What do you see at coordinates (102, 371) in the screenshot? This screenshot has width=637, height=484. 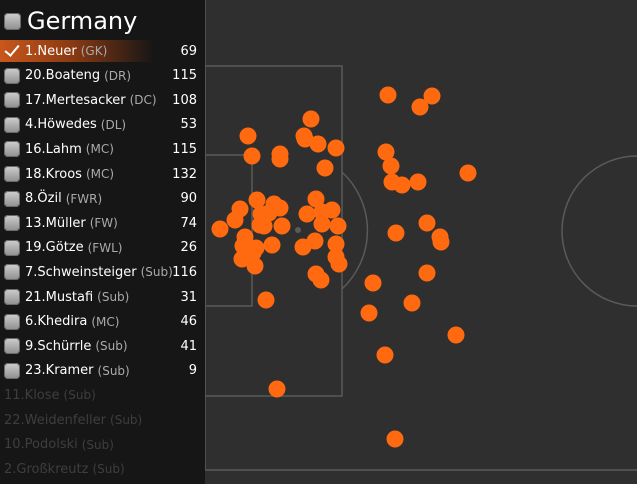 I see `player-row: 23.Kramer (Sub) 9` at bounding box center [102, 371].